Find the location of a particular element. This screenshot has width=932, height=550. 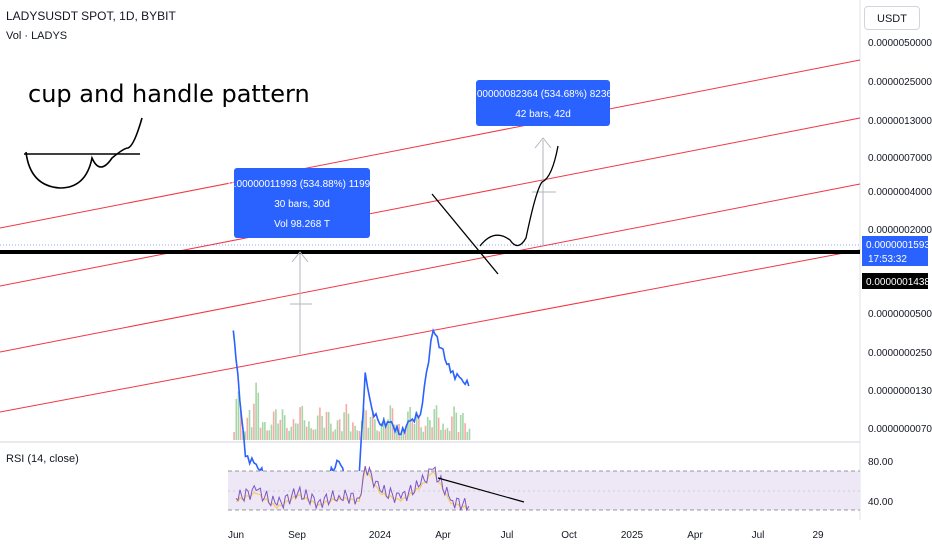

rsi-lower-label: 40.00 is located at coordinates (880, 502).